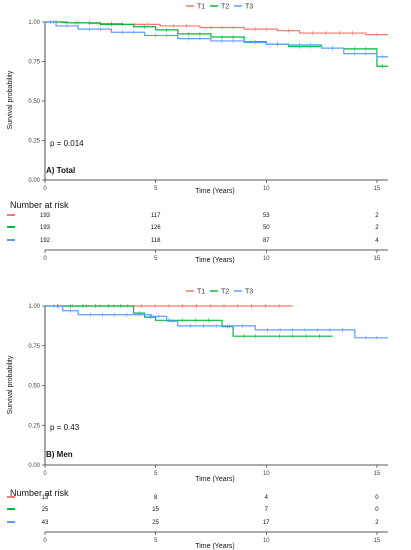 The height and width of the screenshot is (550, 411). I want to click on risk-rows-b: 13 8 4 0 25 15 7 0 43 25 17 2, so click(193, 510).